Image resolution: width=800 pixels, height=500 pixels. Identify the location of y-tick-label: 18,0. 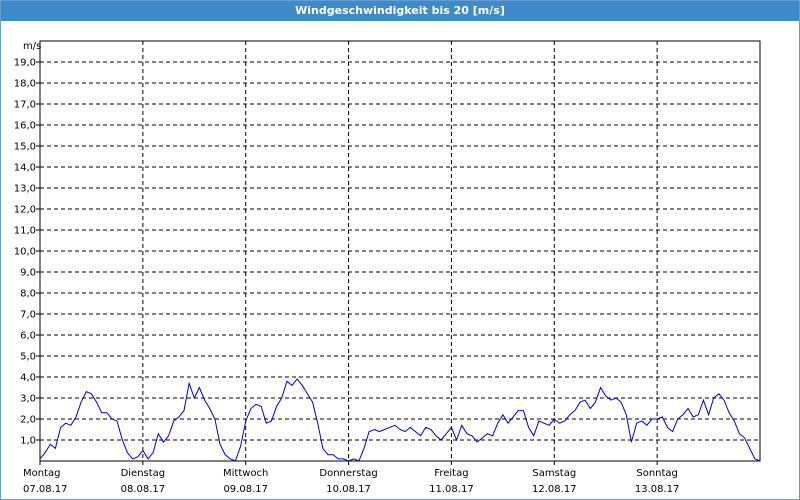
(25, 84).